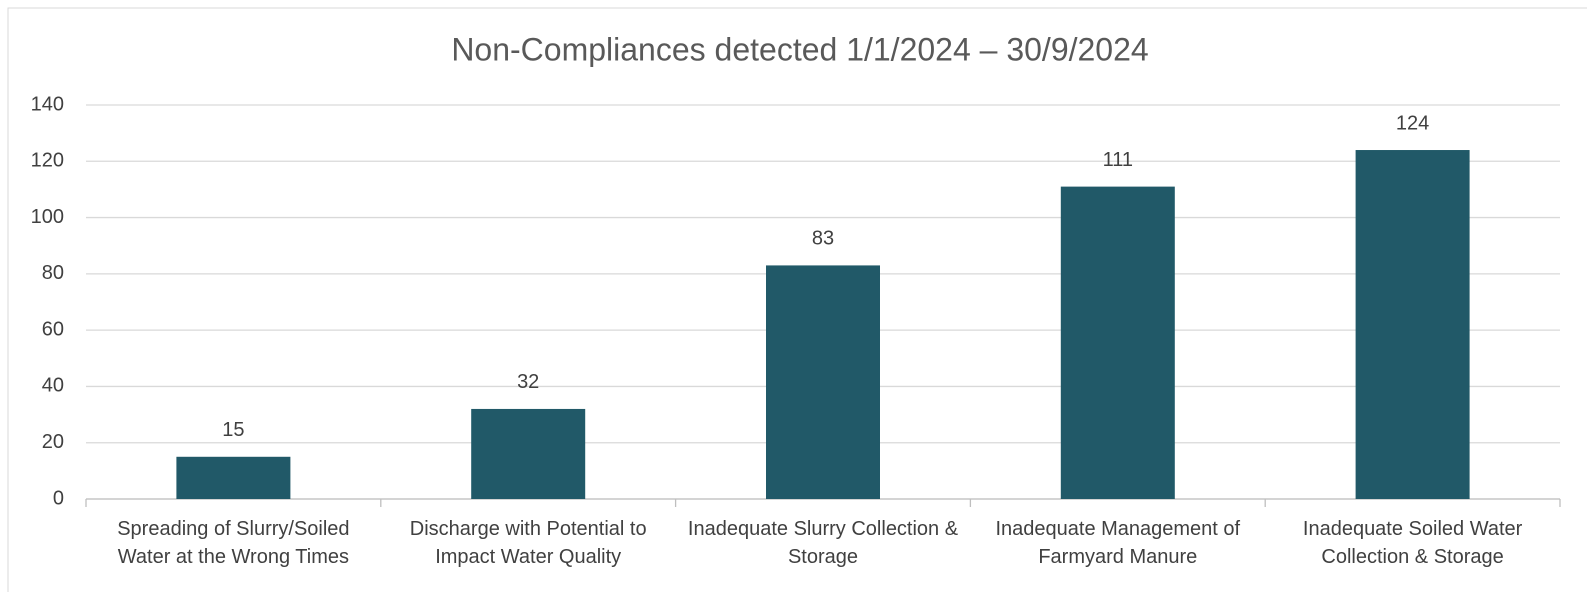 The width and height of the screenshot is (1587, 592). I want to click on data-label: 15, so click(233, 430).